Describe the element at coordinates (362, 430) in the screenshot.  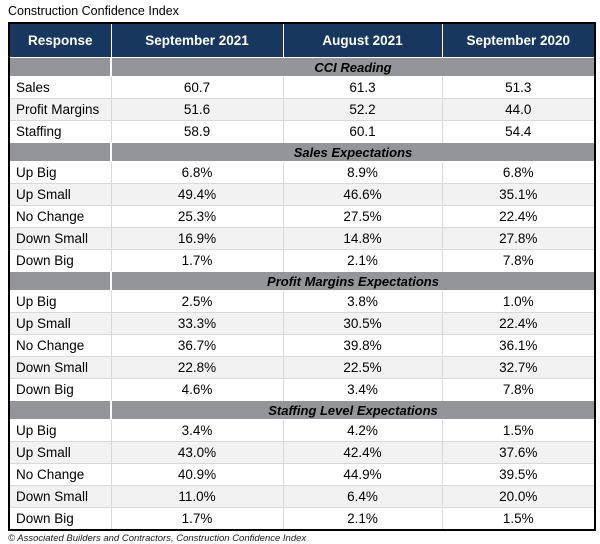
I see `cell-value: 4.2%` at that location.